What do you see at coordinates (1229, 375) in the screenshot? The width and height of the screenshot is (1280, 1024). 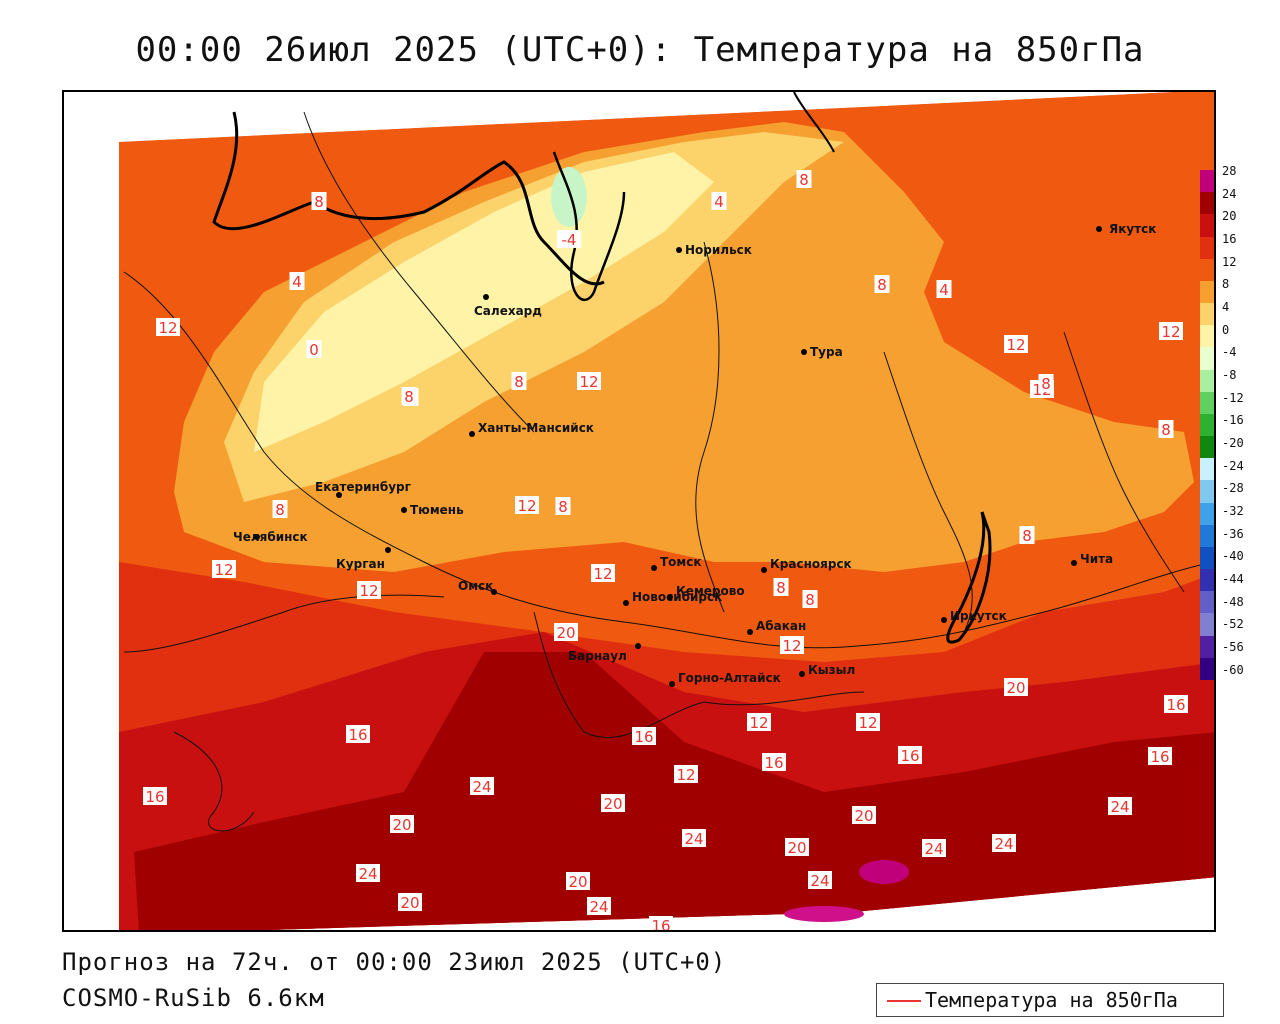 I see `colorbar-tick-label: -8` at bounding box center [1229, 375].